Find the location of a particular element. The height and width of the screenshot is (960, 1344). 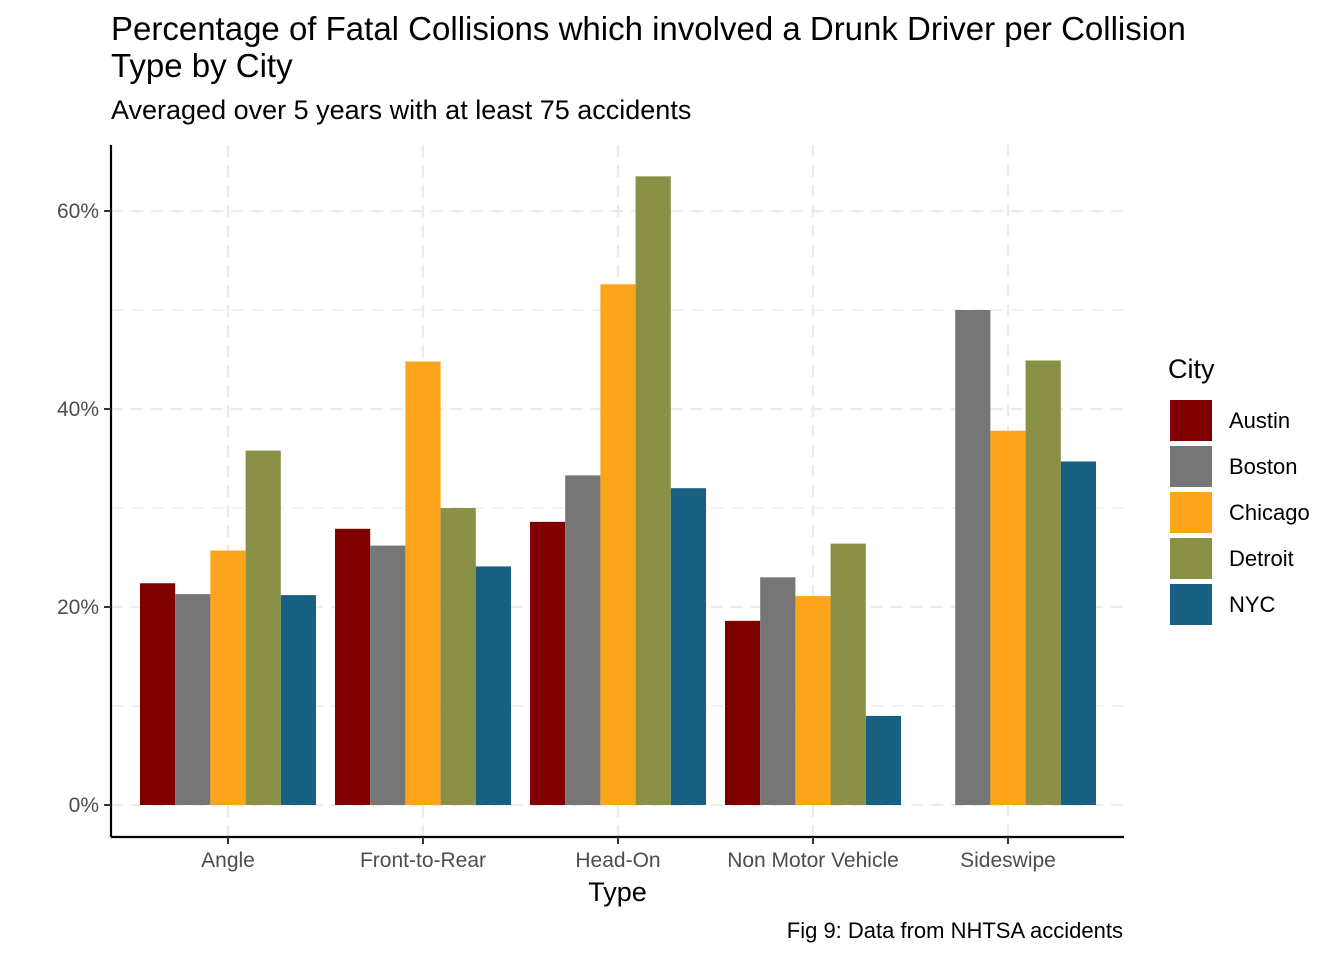

bar-nyc-angle is located at coordinates (298, 700).